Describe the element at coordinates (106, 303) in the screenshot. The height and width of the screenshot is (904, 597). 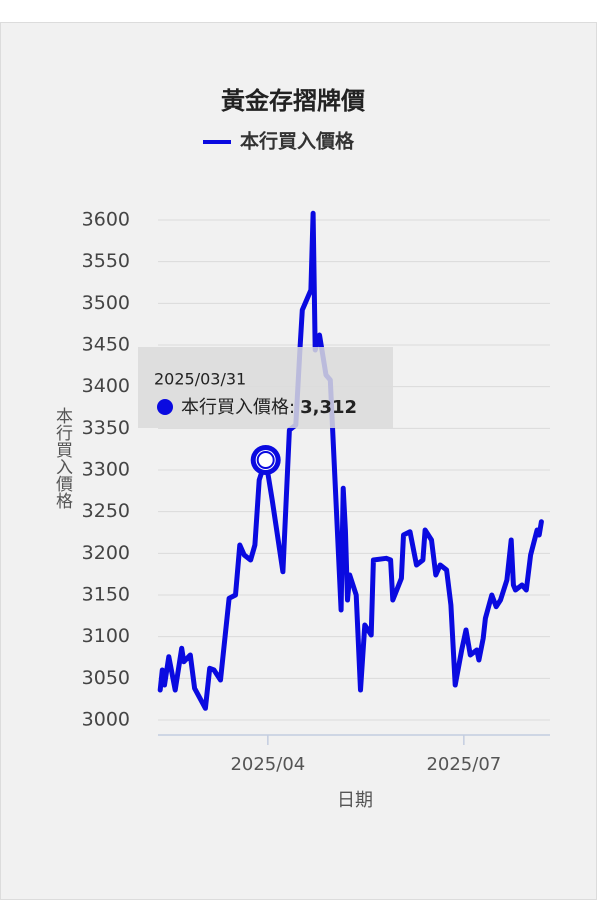
I see `y-tick-label: 3500` at that location.